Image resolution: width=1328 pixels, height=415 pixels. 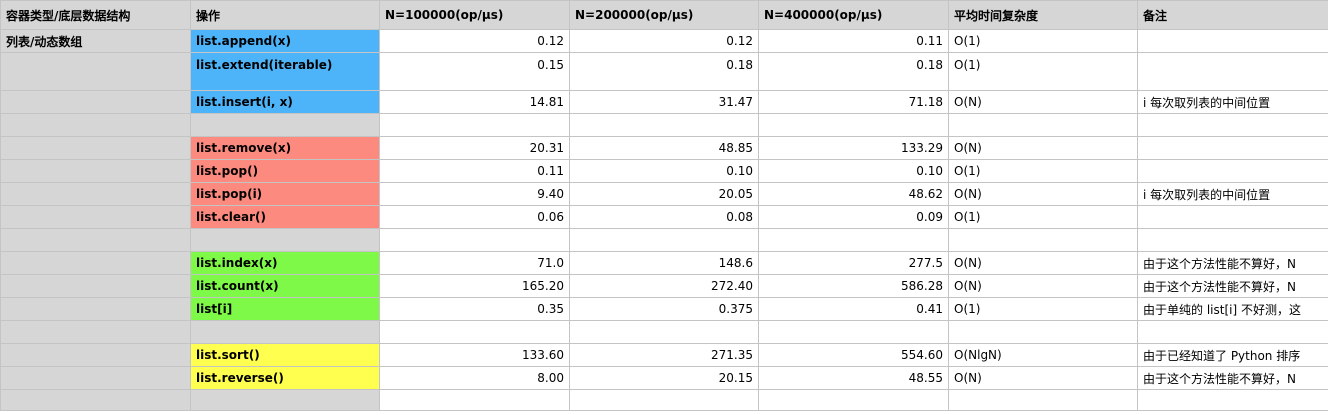 What do you see at coordinates (474, 102) in the screenshot?
I see `value-cell: 14.81` at bounding box center [474, 102].